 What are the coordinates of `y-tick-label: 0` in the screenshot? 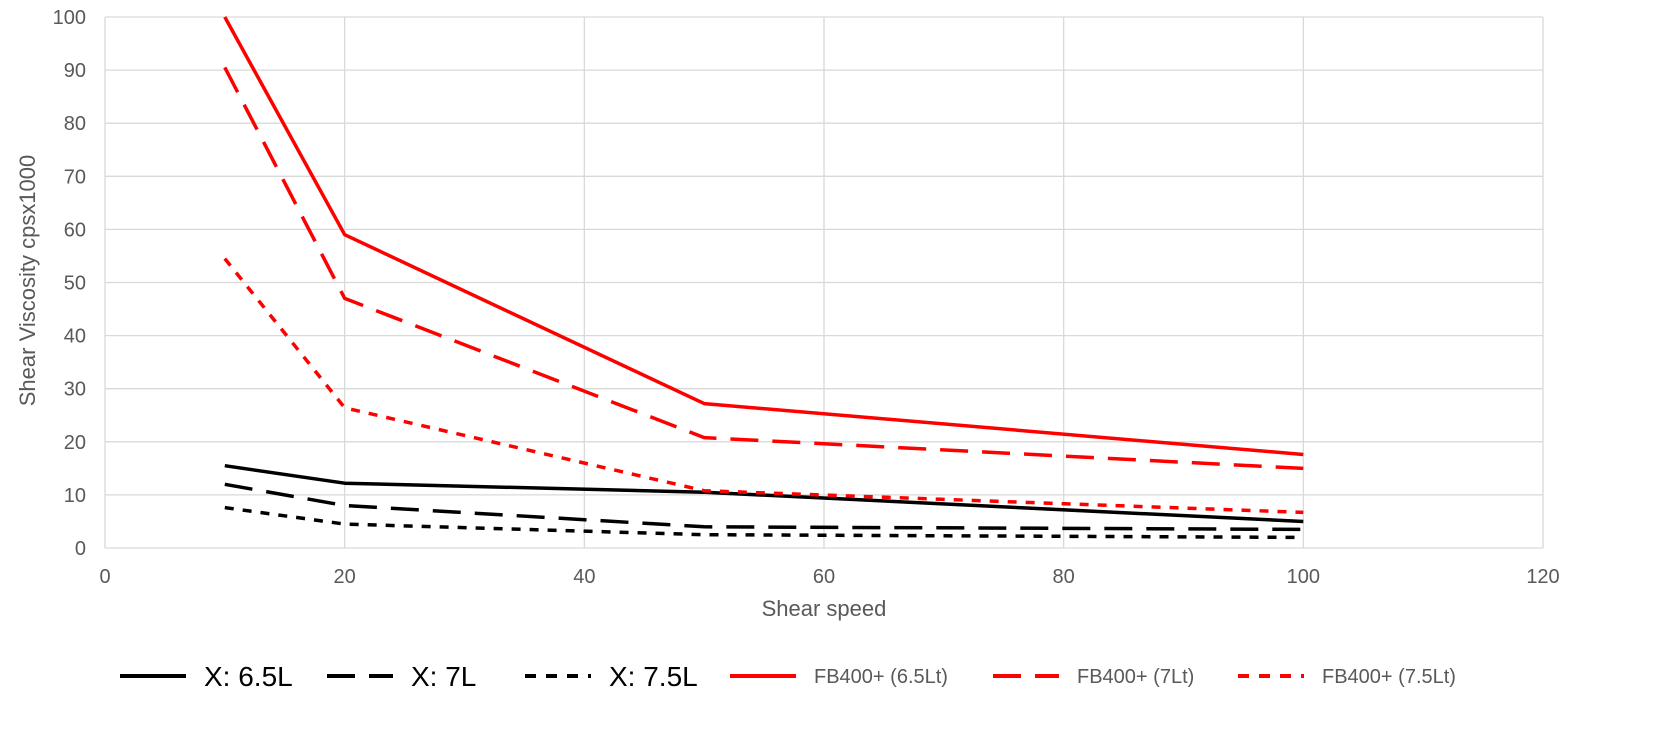 It's located at (80, 549).